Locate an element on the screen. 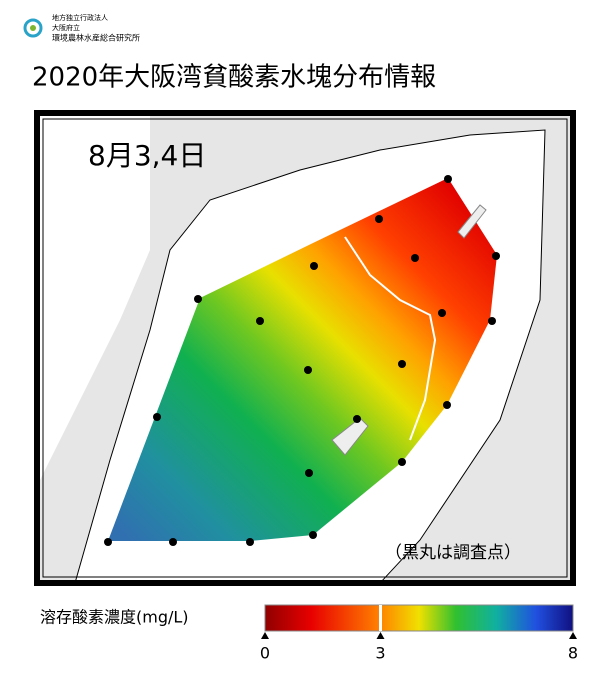 This screenshot has width=605, height=680. colorbar is located at coordinates (419, 618).